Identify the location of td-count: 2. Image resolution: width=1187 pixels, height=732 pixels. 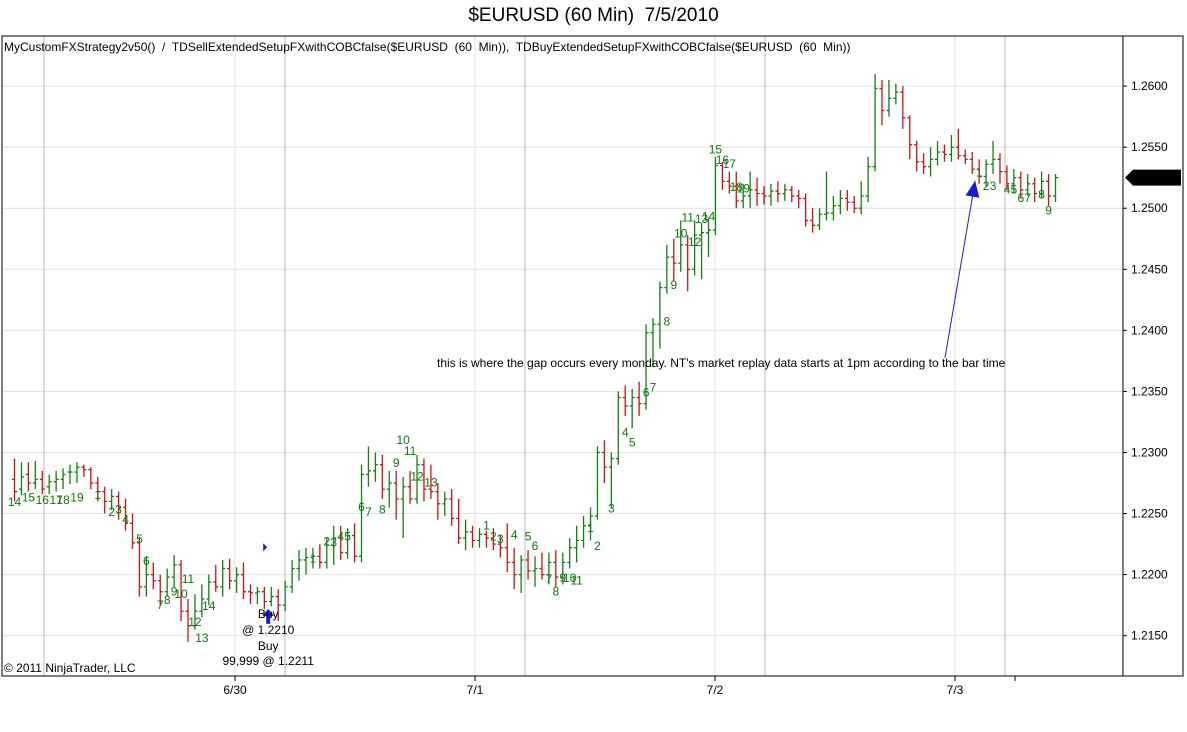
(986, 186).